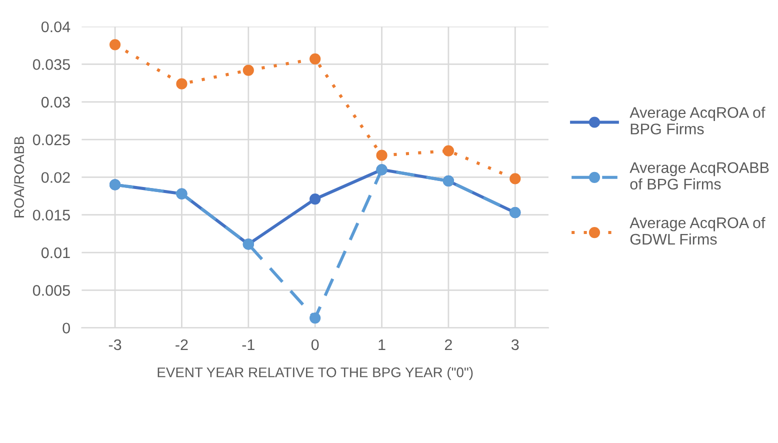 Image resolution: width=778 pixels, height=443 pixels. What do you see at coordinates (515, 344) in the screenshot?
I see `x-tick-label: 3` at bounding box center [515, 344].